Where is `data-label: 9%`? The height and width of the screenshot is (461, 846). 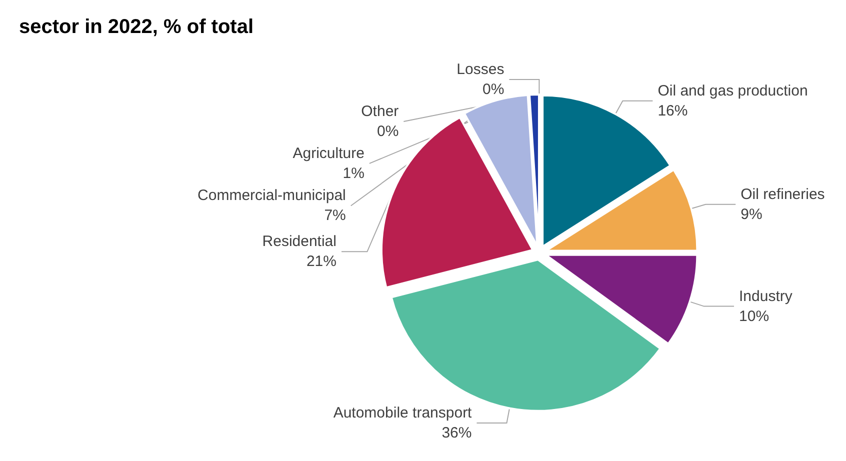
data-label: 9% is located at coordinates (751, 214).